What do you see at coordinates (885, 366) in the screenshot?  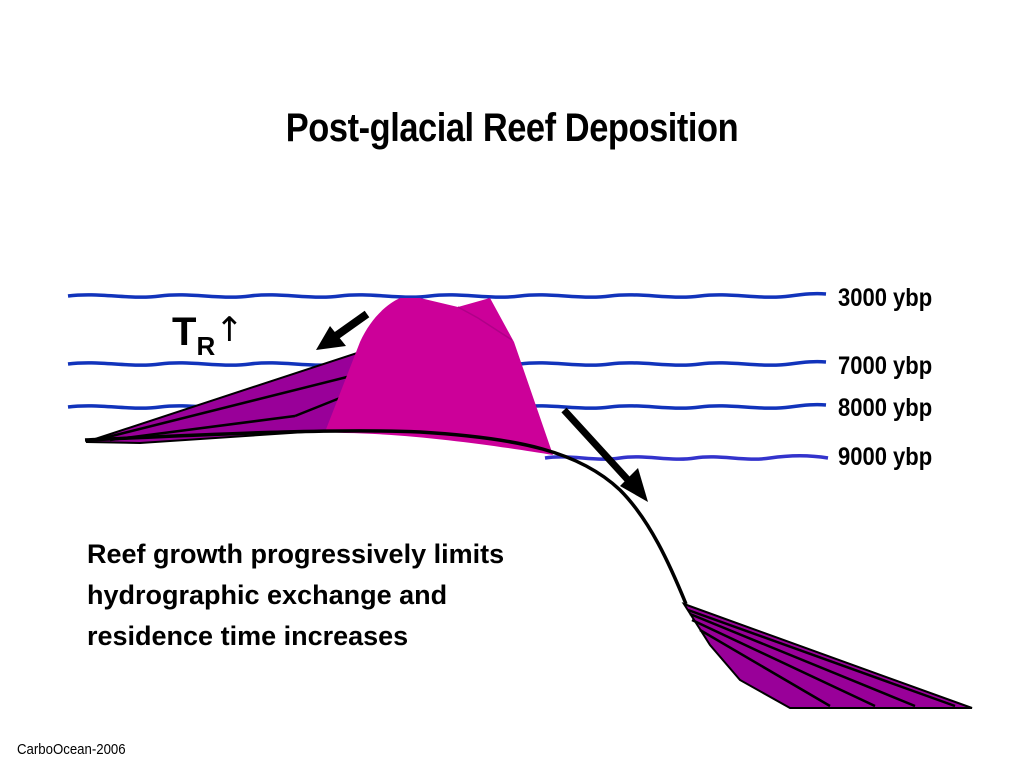 I see `sea-level-label-7000: 7000 ybp` at bounding box center [885, 366].